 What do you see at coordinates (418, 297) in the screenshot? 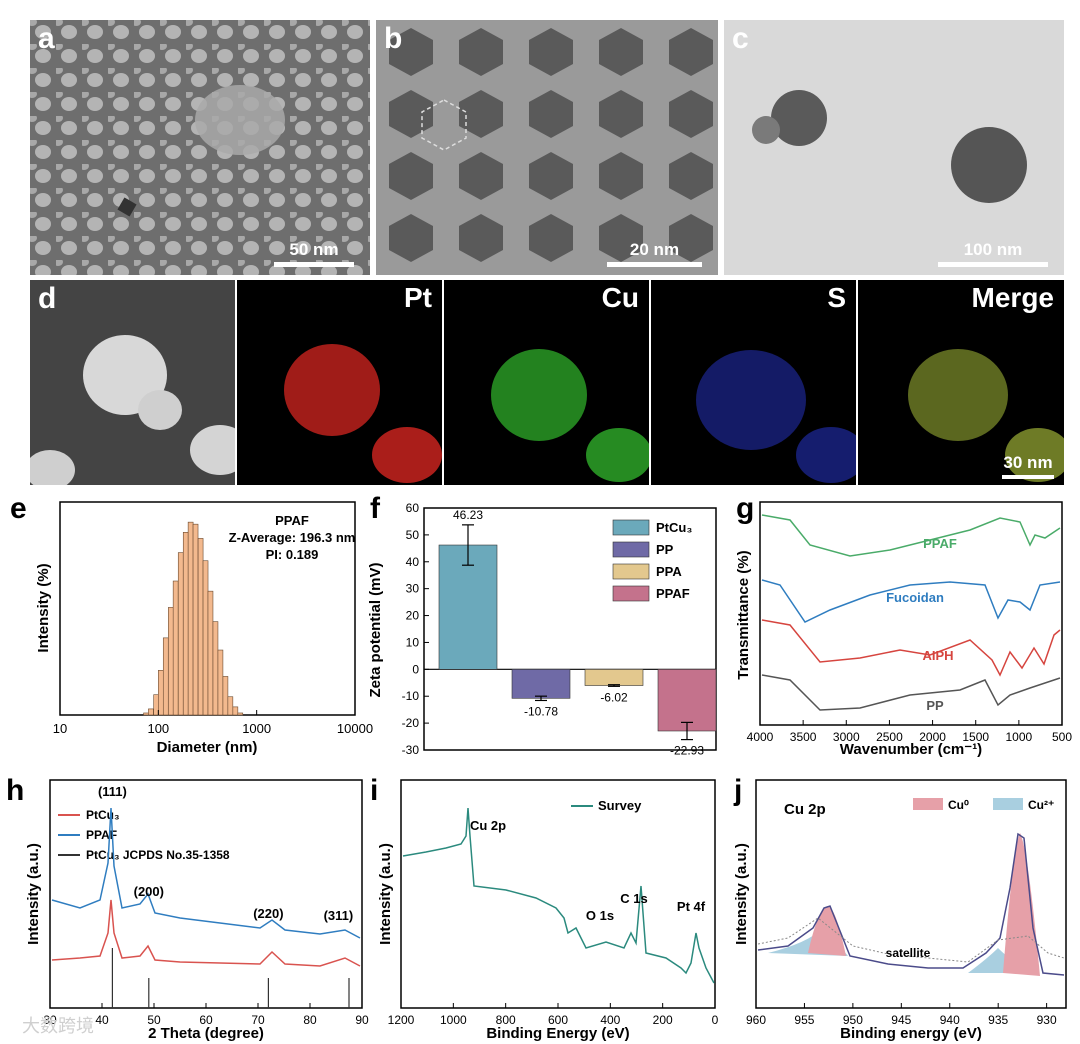
I see `eds-label-pt: Pt` at bounding box center [418, 297].